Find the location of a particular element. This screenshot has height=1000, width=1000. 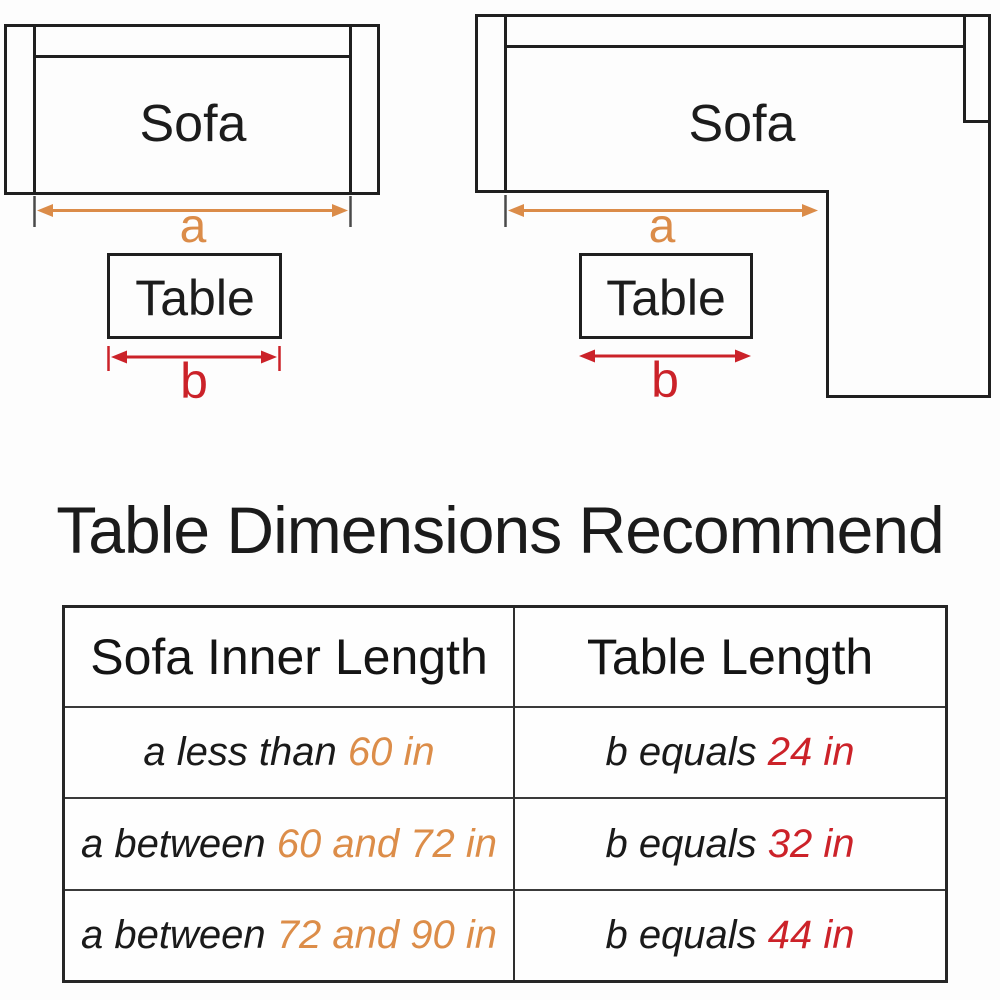

table-row-2-table-length: b equals 32 in is located at coordinates (730, 845).